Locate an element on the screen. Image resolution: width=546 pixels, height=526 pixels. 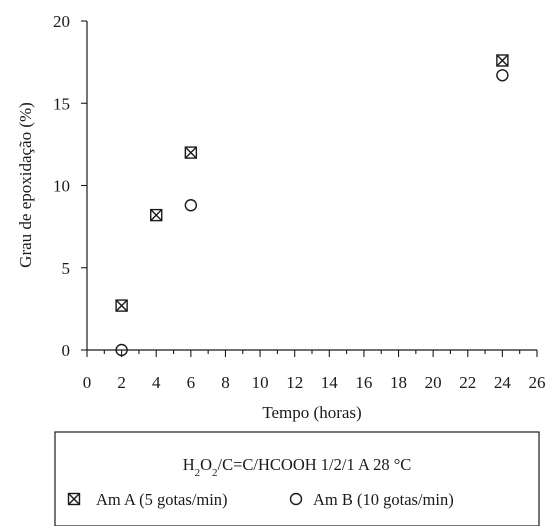
x-tick-label: 22 is located at coordinates (467, 382).